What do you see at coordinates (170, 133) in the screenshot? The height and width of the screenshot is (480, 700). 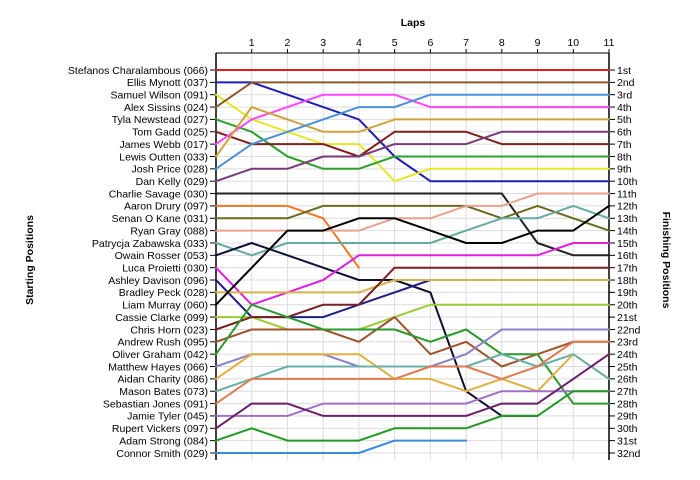 I see `start-position-label: Tom Gadd (025)` at bounding box center [170, 133].